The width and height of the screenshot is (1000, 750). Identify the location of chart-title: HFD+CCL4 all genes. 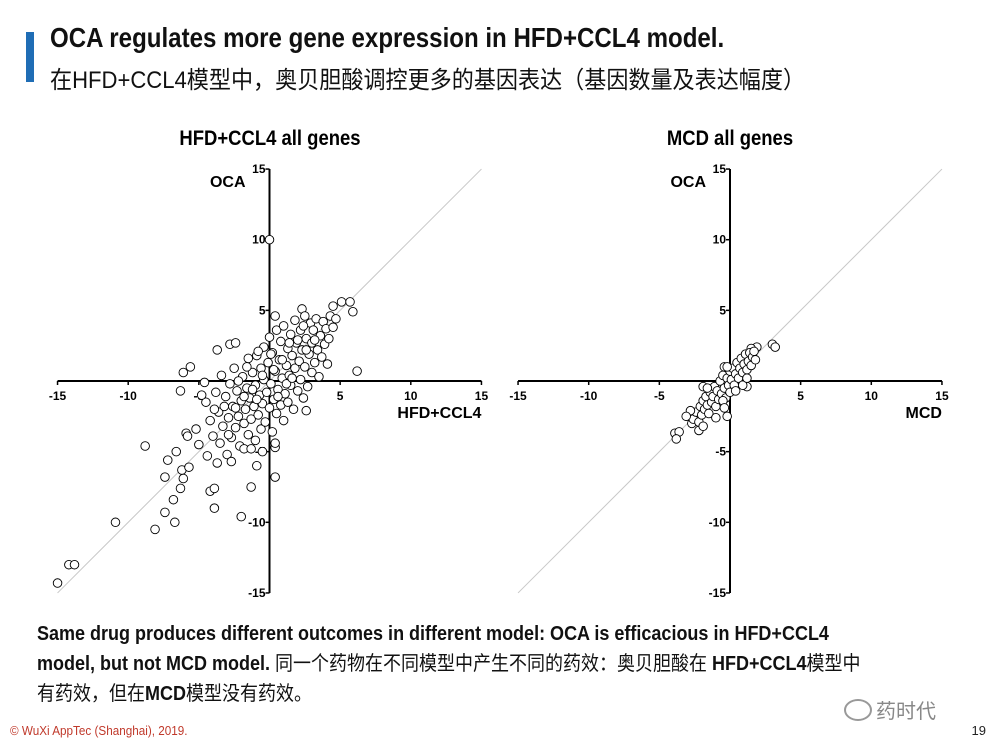
(269, 138).